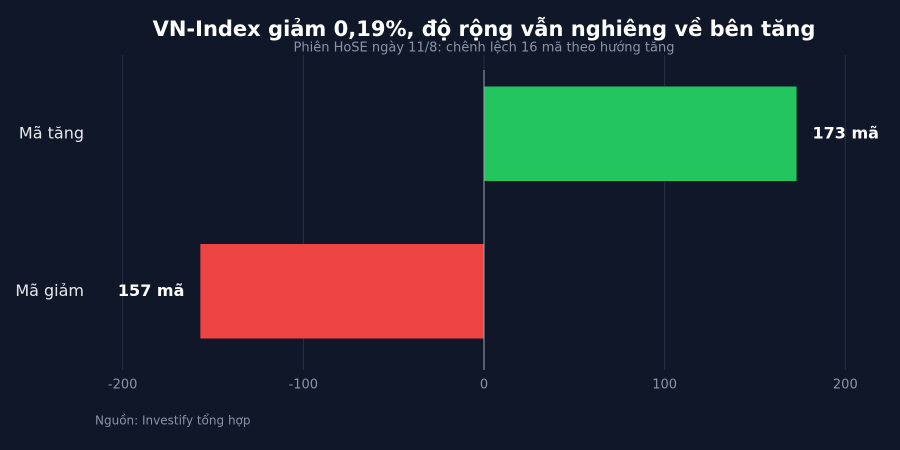 The width and height of the screenshot is (900, 450). What do you see at coordinates (846, 132) in the screenshot?
I see `value-label: 173 mã` at bounding box center [846, 132].